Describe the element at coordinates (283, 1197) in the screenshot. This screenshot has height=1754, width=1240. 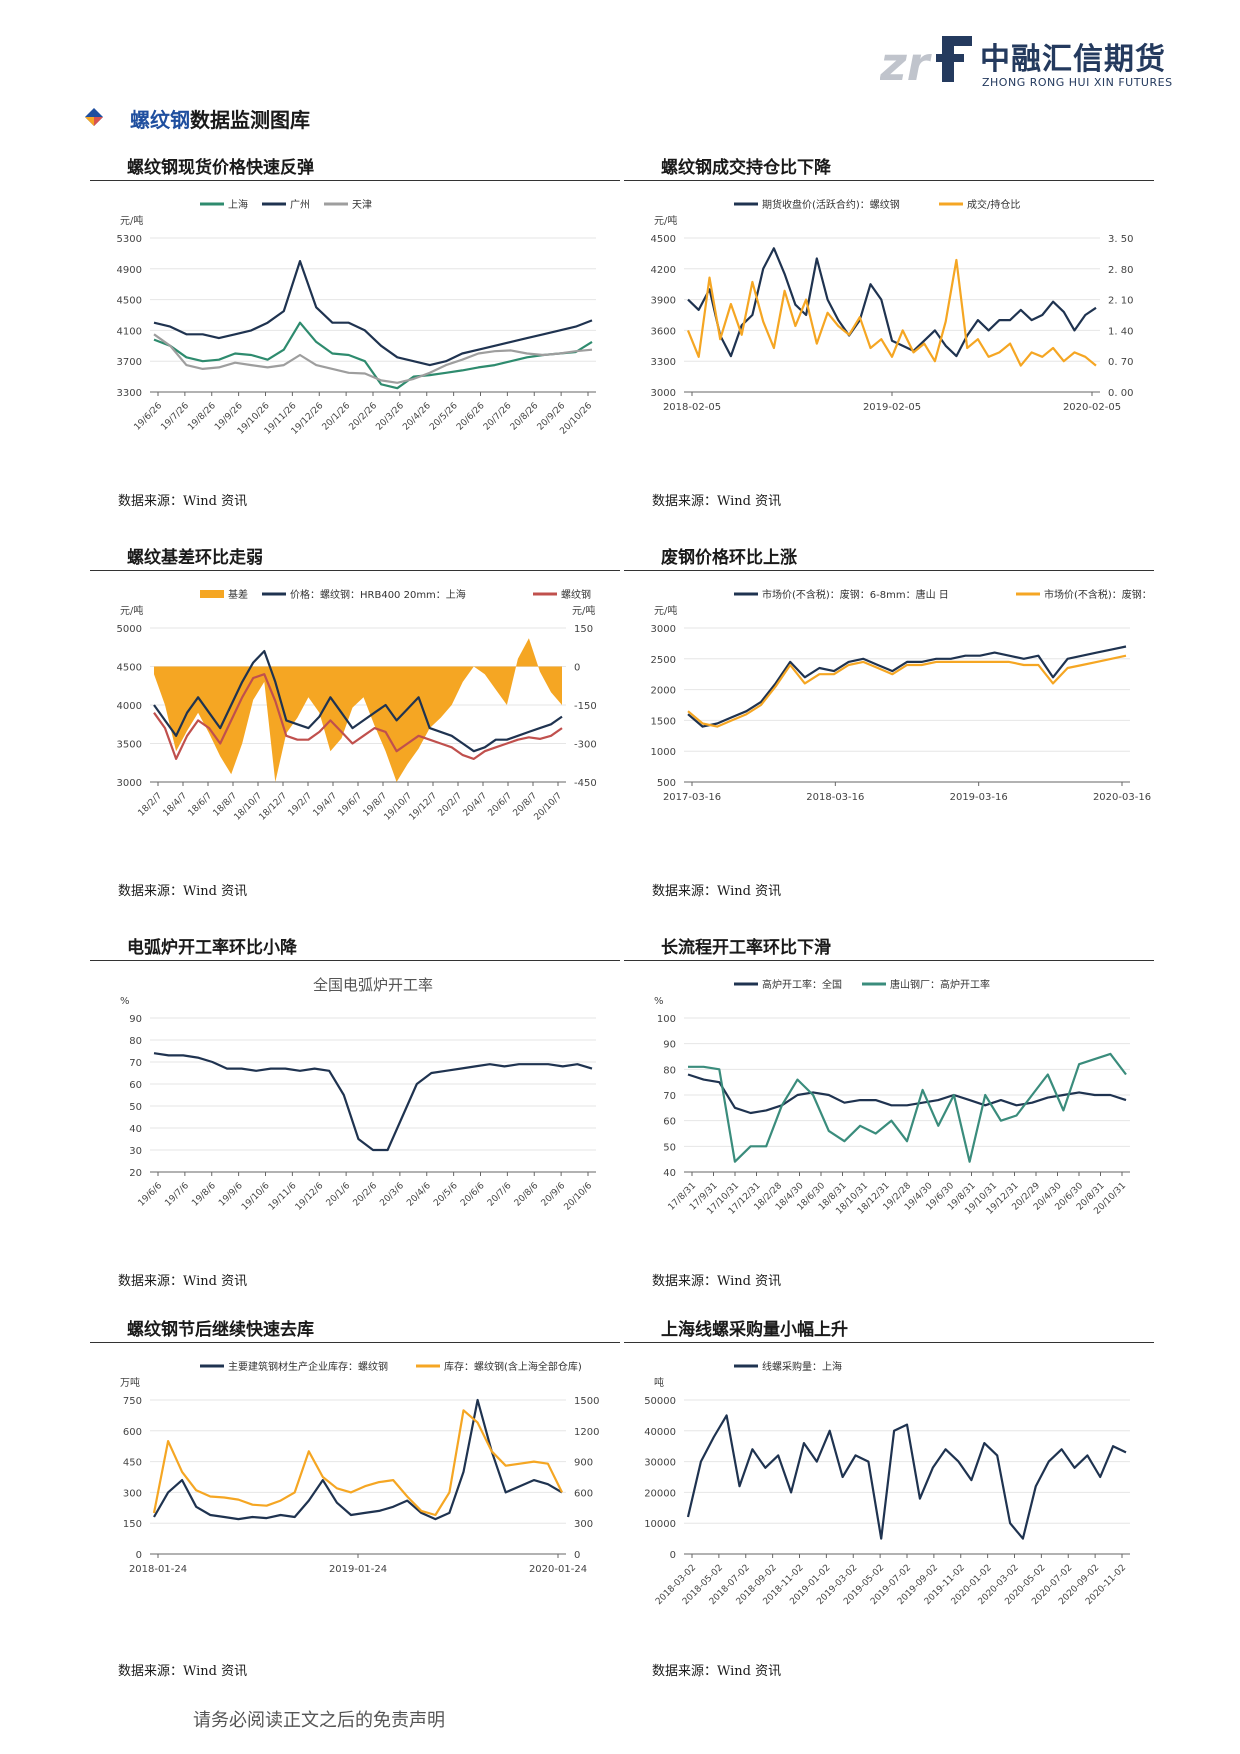
I see `x-tick-label: 19/11/6` at that location.